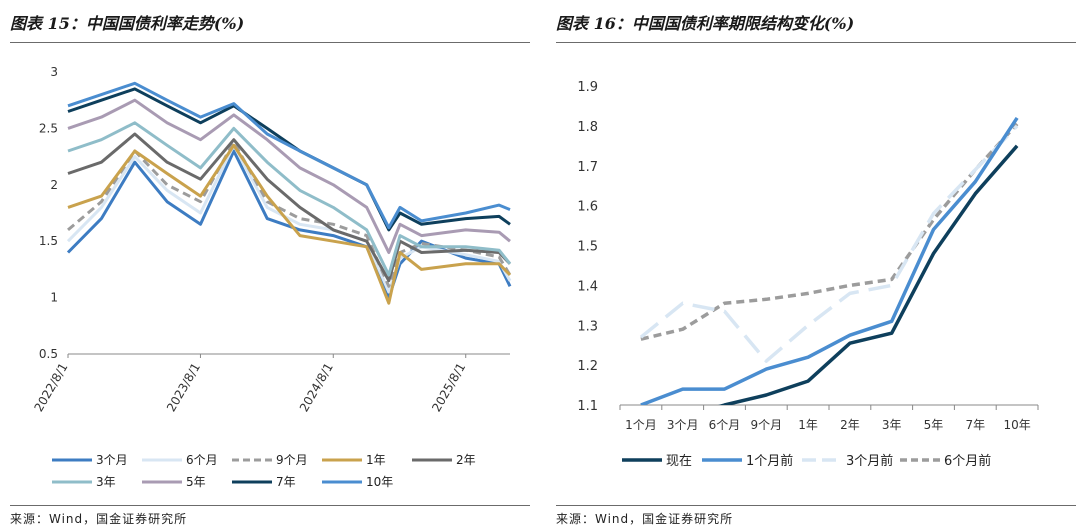 Image resolution: width=1080 pixels, height=532 pixels. I want to click on x-tick-label: 6个月, so click(725, 425).